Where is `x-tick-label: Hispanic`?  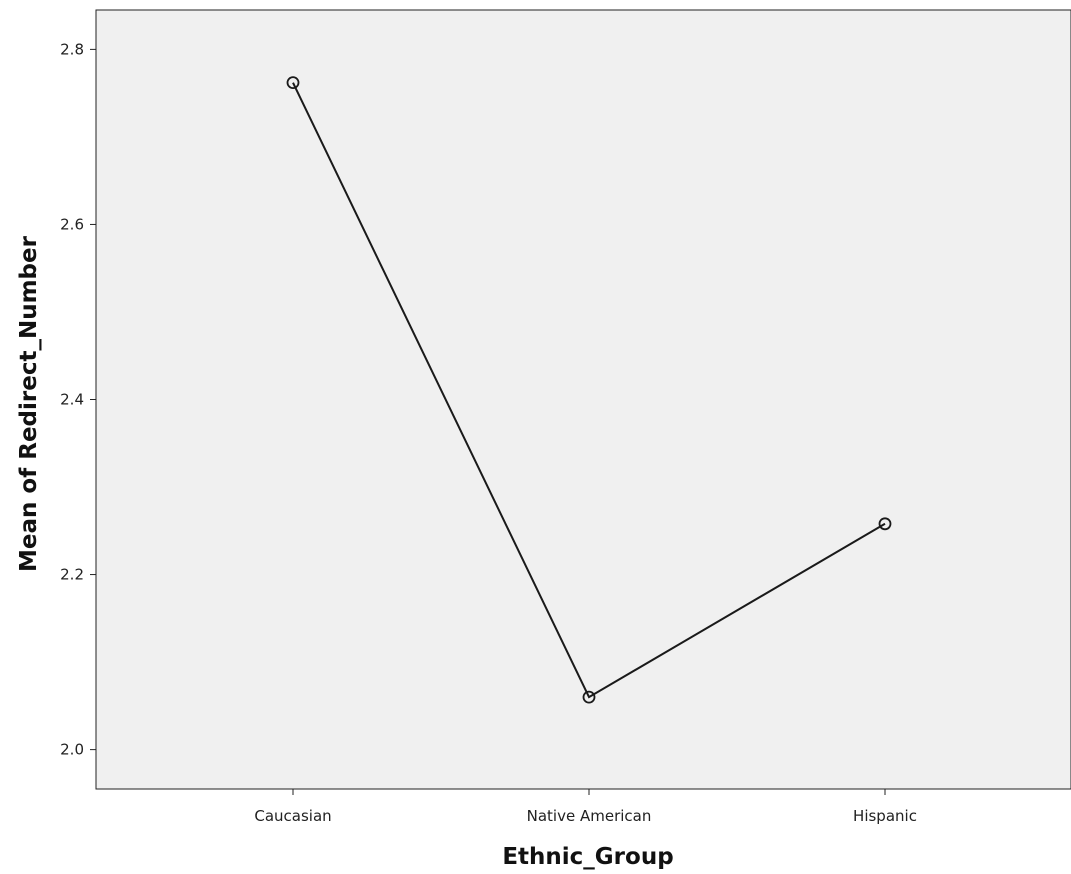
x-tick-label: Hispanic is located at coordinates (885, 816).